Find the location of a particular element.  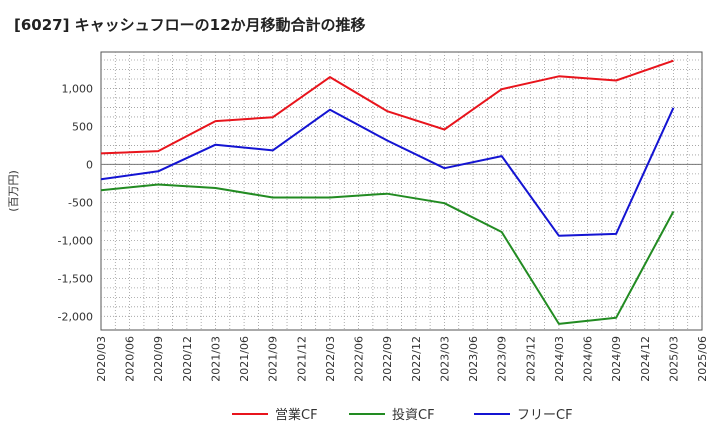

legend-label: 営業CF is located at coordinates (296, 415).